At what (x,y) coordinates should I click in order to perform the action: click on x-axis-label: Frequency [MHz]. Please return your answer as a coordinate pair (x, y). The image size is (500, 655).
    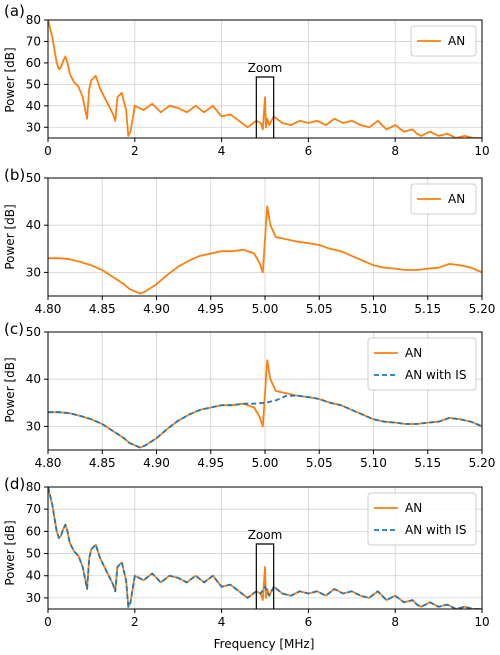
    Looking at the image, I should click on (264, 644).